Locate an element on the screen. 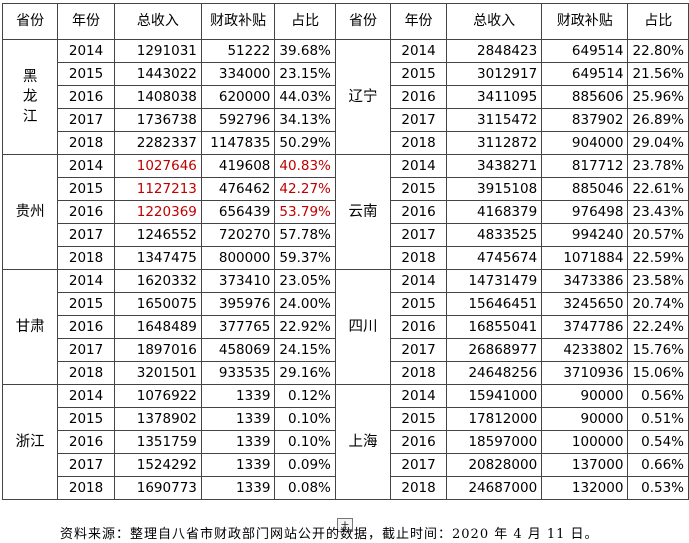 This screenshot has height=543, width=689. ratio-cell: 20.74% is located at coordinates (658, 304).